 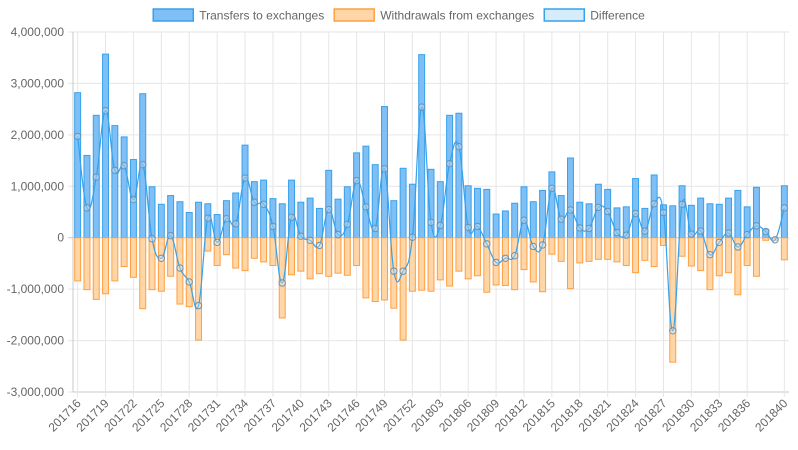 I want to click on legend-item: Withdrawals from exchanges, so click(x=433, y=15).